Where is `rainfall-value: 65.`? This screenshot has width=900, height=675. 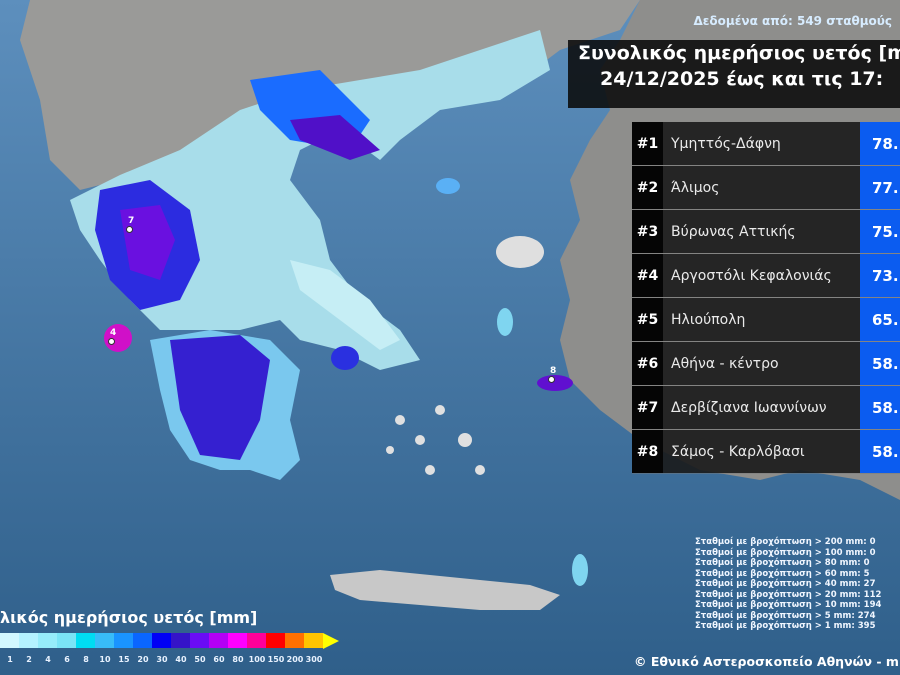
rainfall-value: 65. is located at coordinates (880, 319).